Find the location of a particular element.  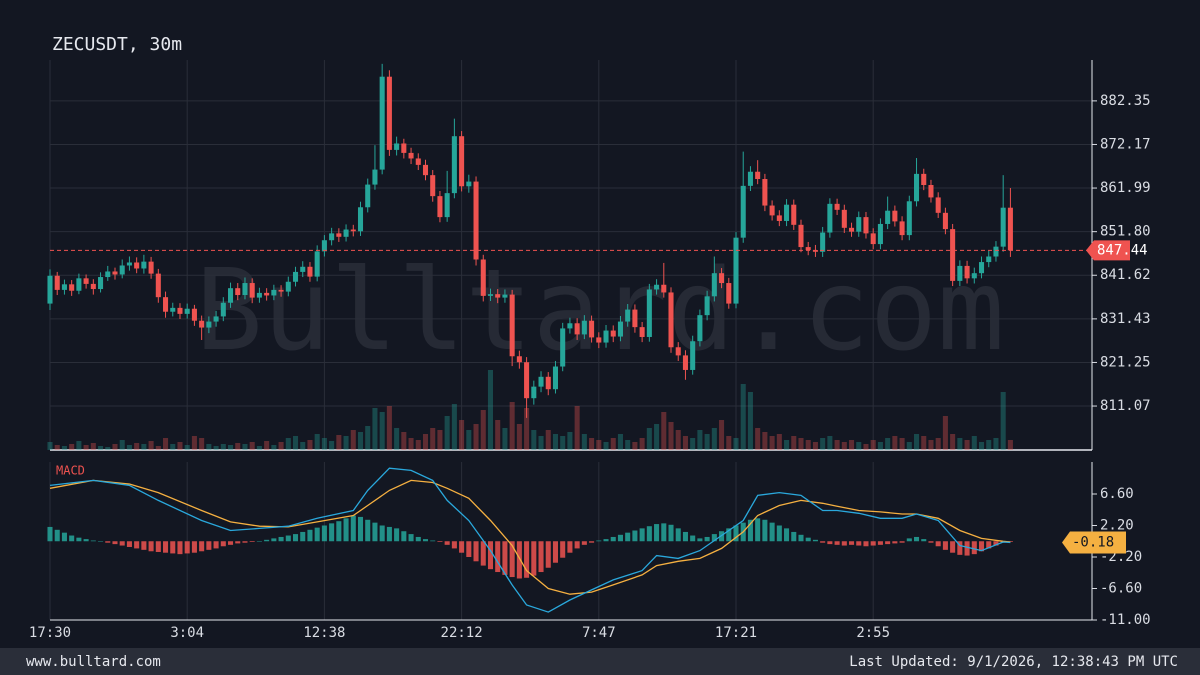

last-price-tag is located at coordinates (1108, 250).